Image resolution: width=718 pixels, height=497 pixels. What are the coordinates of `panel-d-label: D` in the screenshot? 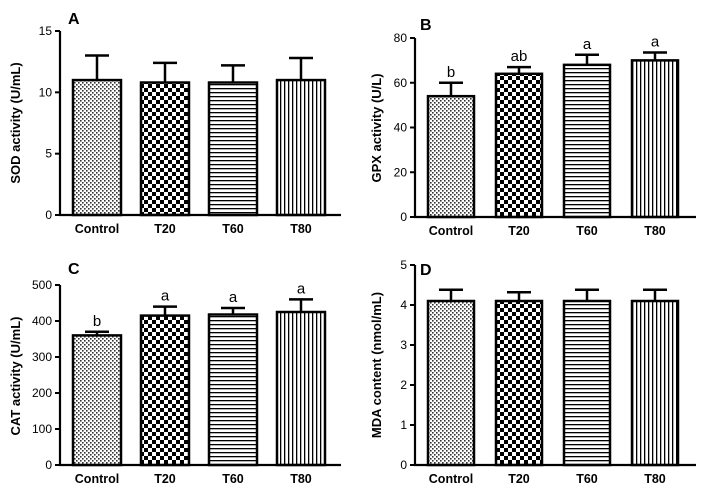 It's located at (426, 270).